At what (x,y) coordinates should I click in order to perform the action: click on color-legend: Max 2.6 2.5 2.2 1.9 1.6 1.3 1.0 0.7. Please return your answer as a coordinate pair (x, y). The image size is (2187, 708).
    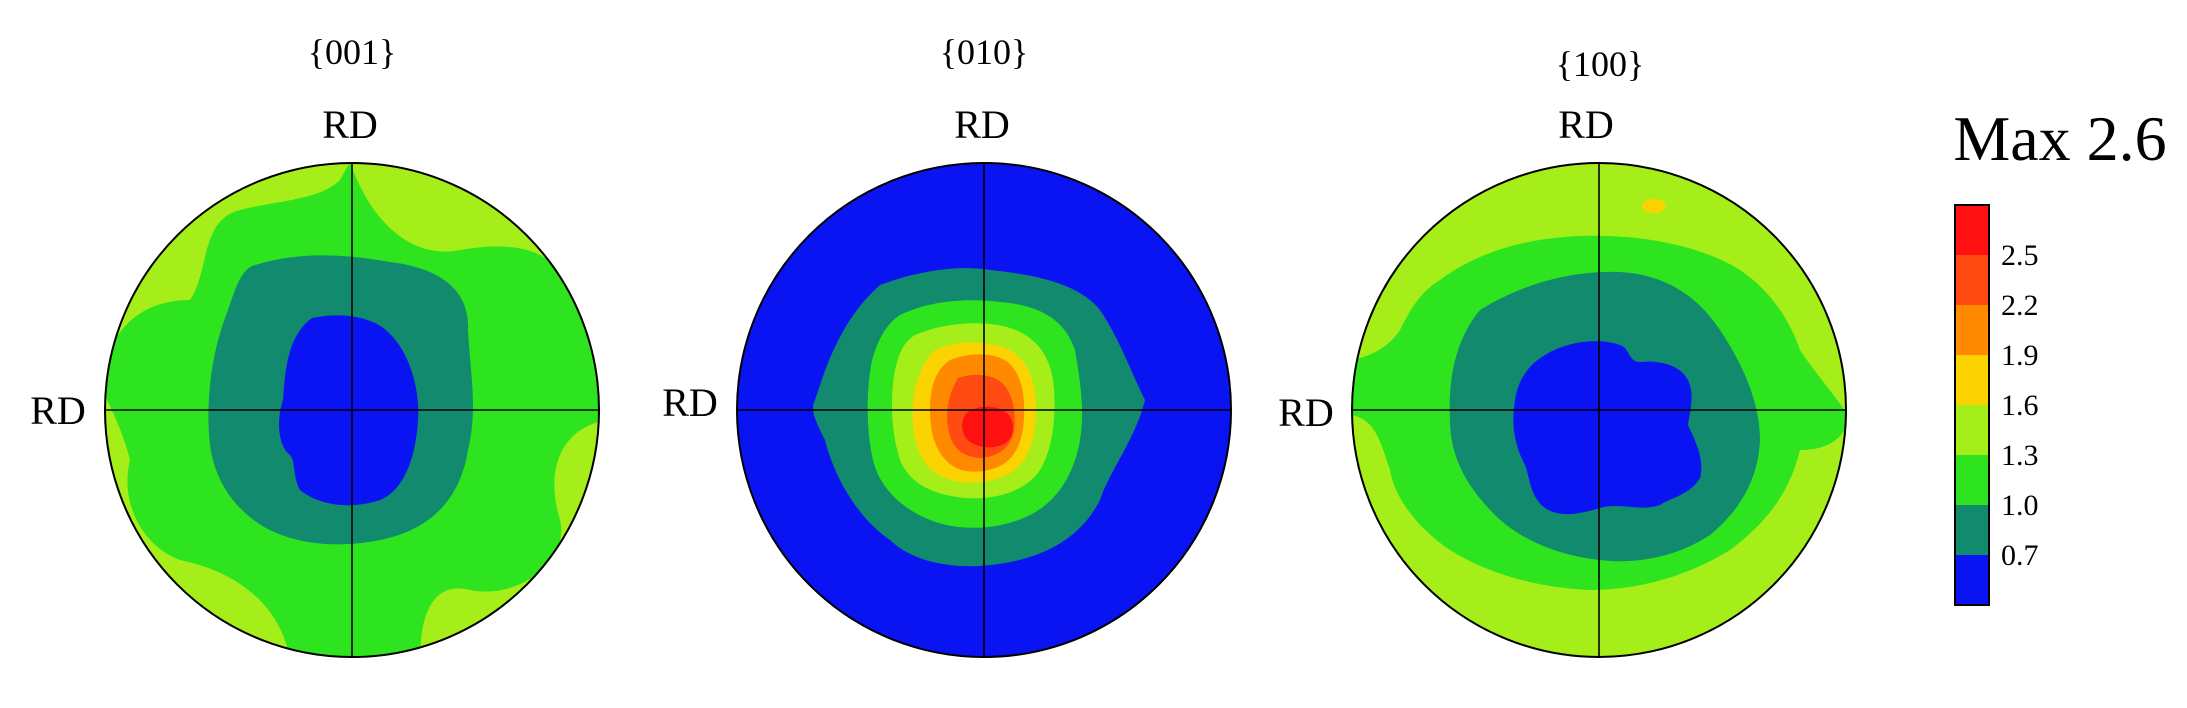
    Looking at the image, I should click on (2060, 354).